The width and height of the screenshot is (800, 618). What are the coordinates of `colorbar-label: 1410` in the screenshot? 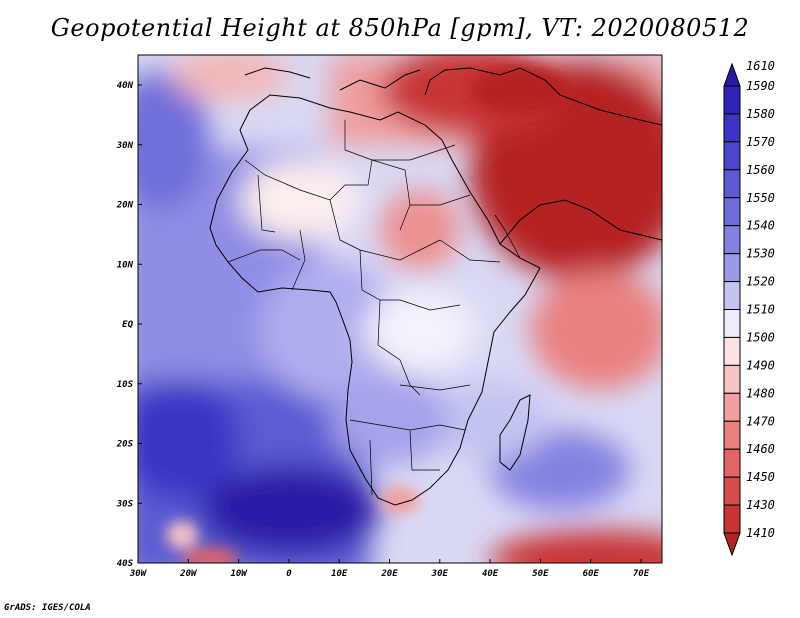 It's located at (760, 533).